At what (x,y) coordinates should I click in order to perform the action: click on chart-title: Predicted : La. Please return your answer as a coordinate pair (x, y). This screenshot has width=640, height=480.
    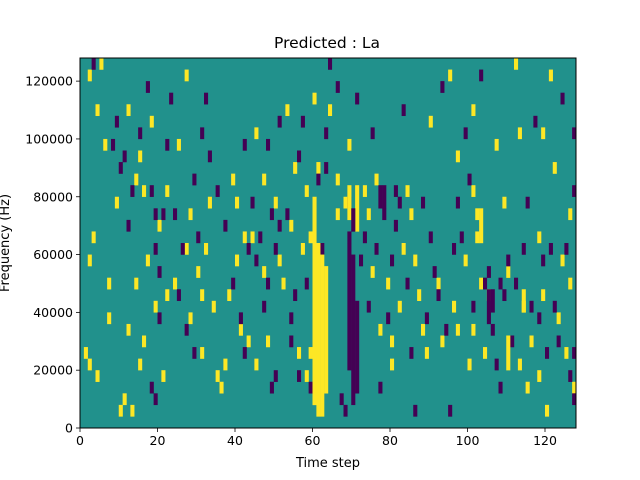
    Looking at the image, I should click on (327, 43).